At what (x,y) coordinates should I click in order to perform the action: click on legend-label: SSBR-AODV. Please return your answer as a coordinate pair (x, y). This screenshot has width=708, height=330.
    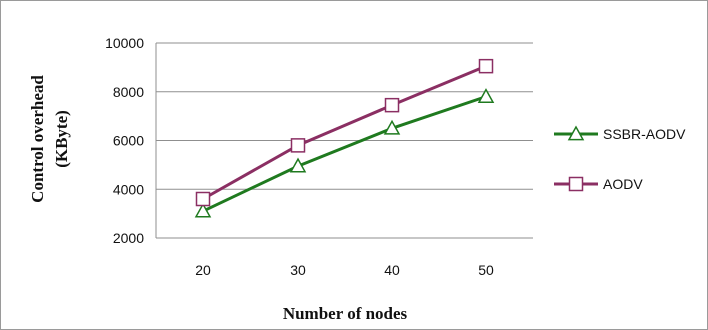
    Looking at the image, I should click on (644, 134).